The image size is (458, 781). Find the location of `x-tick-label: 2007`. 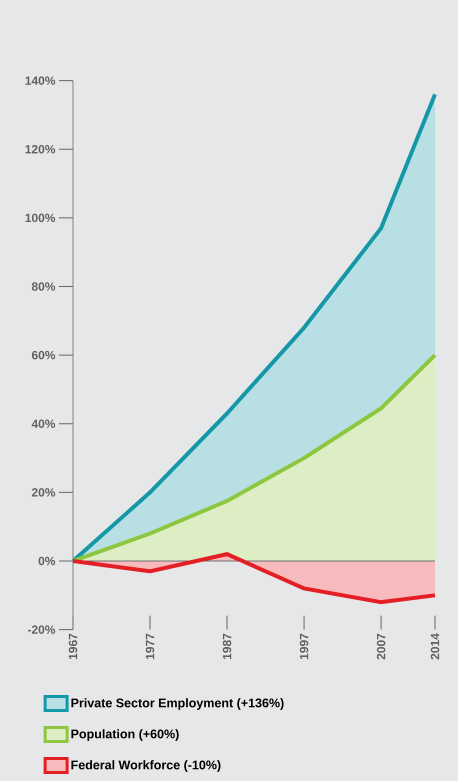

x-tick-label: 2007 is located at coordinates (381, 647).